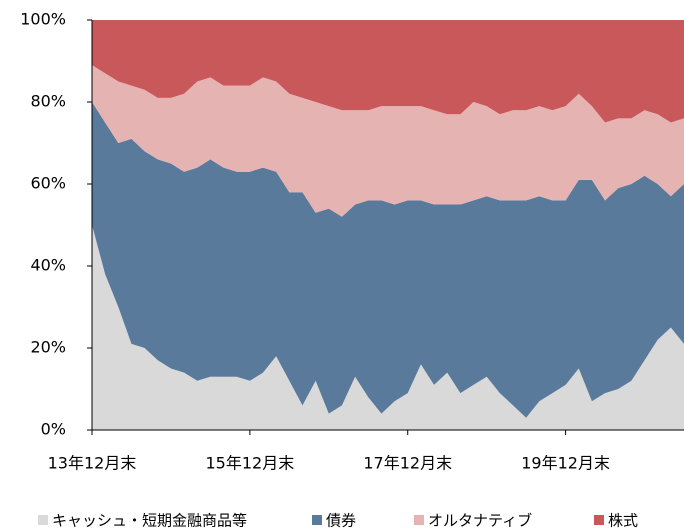 The image size is (684, 530). I want to click on legend-label: 株式, so click(623, 521).